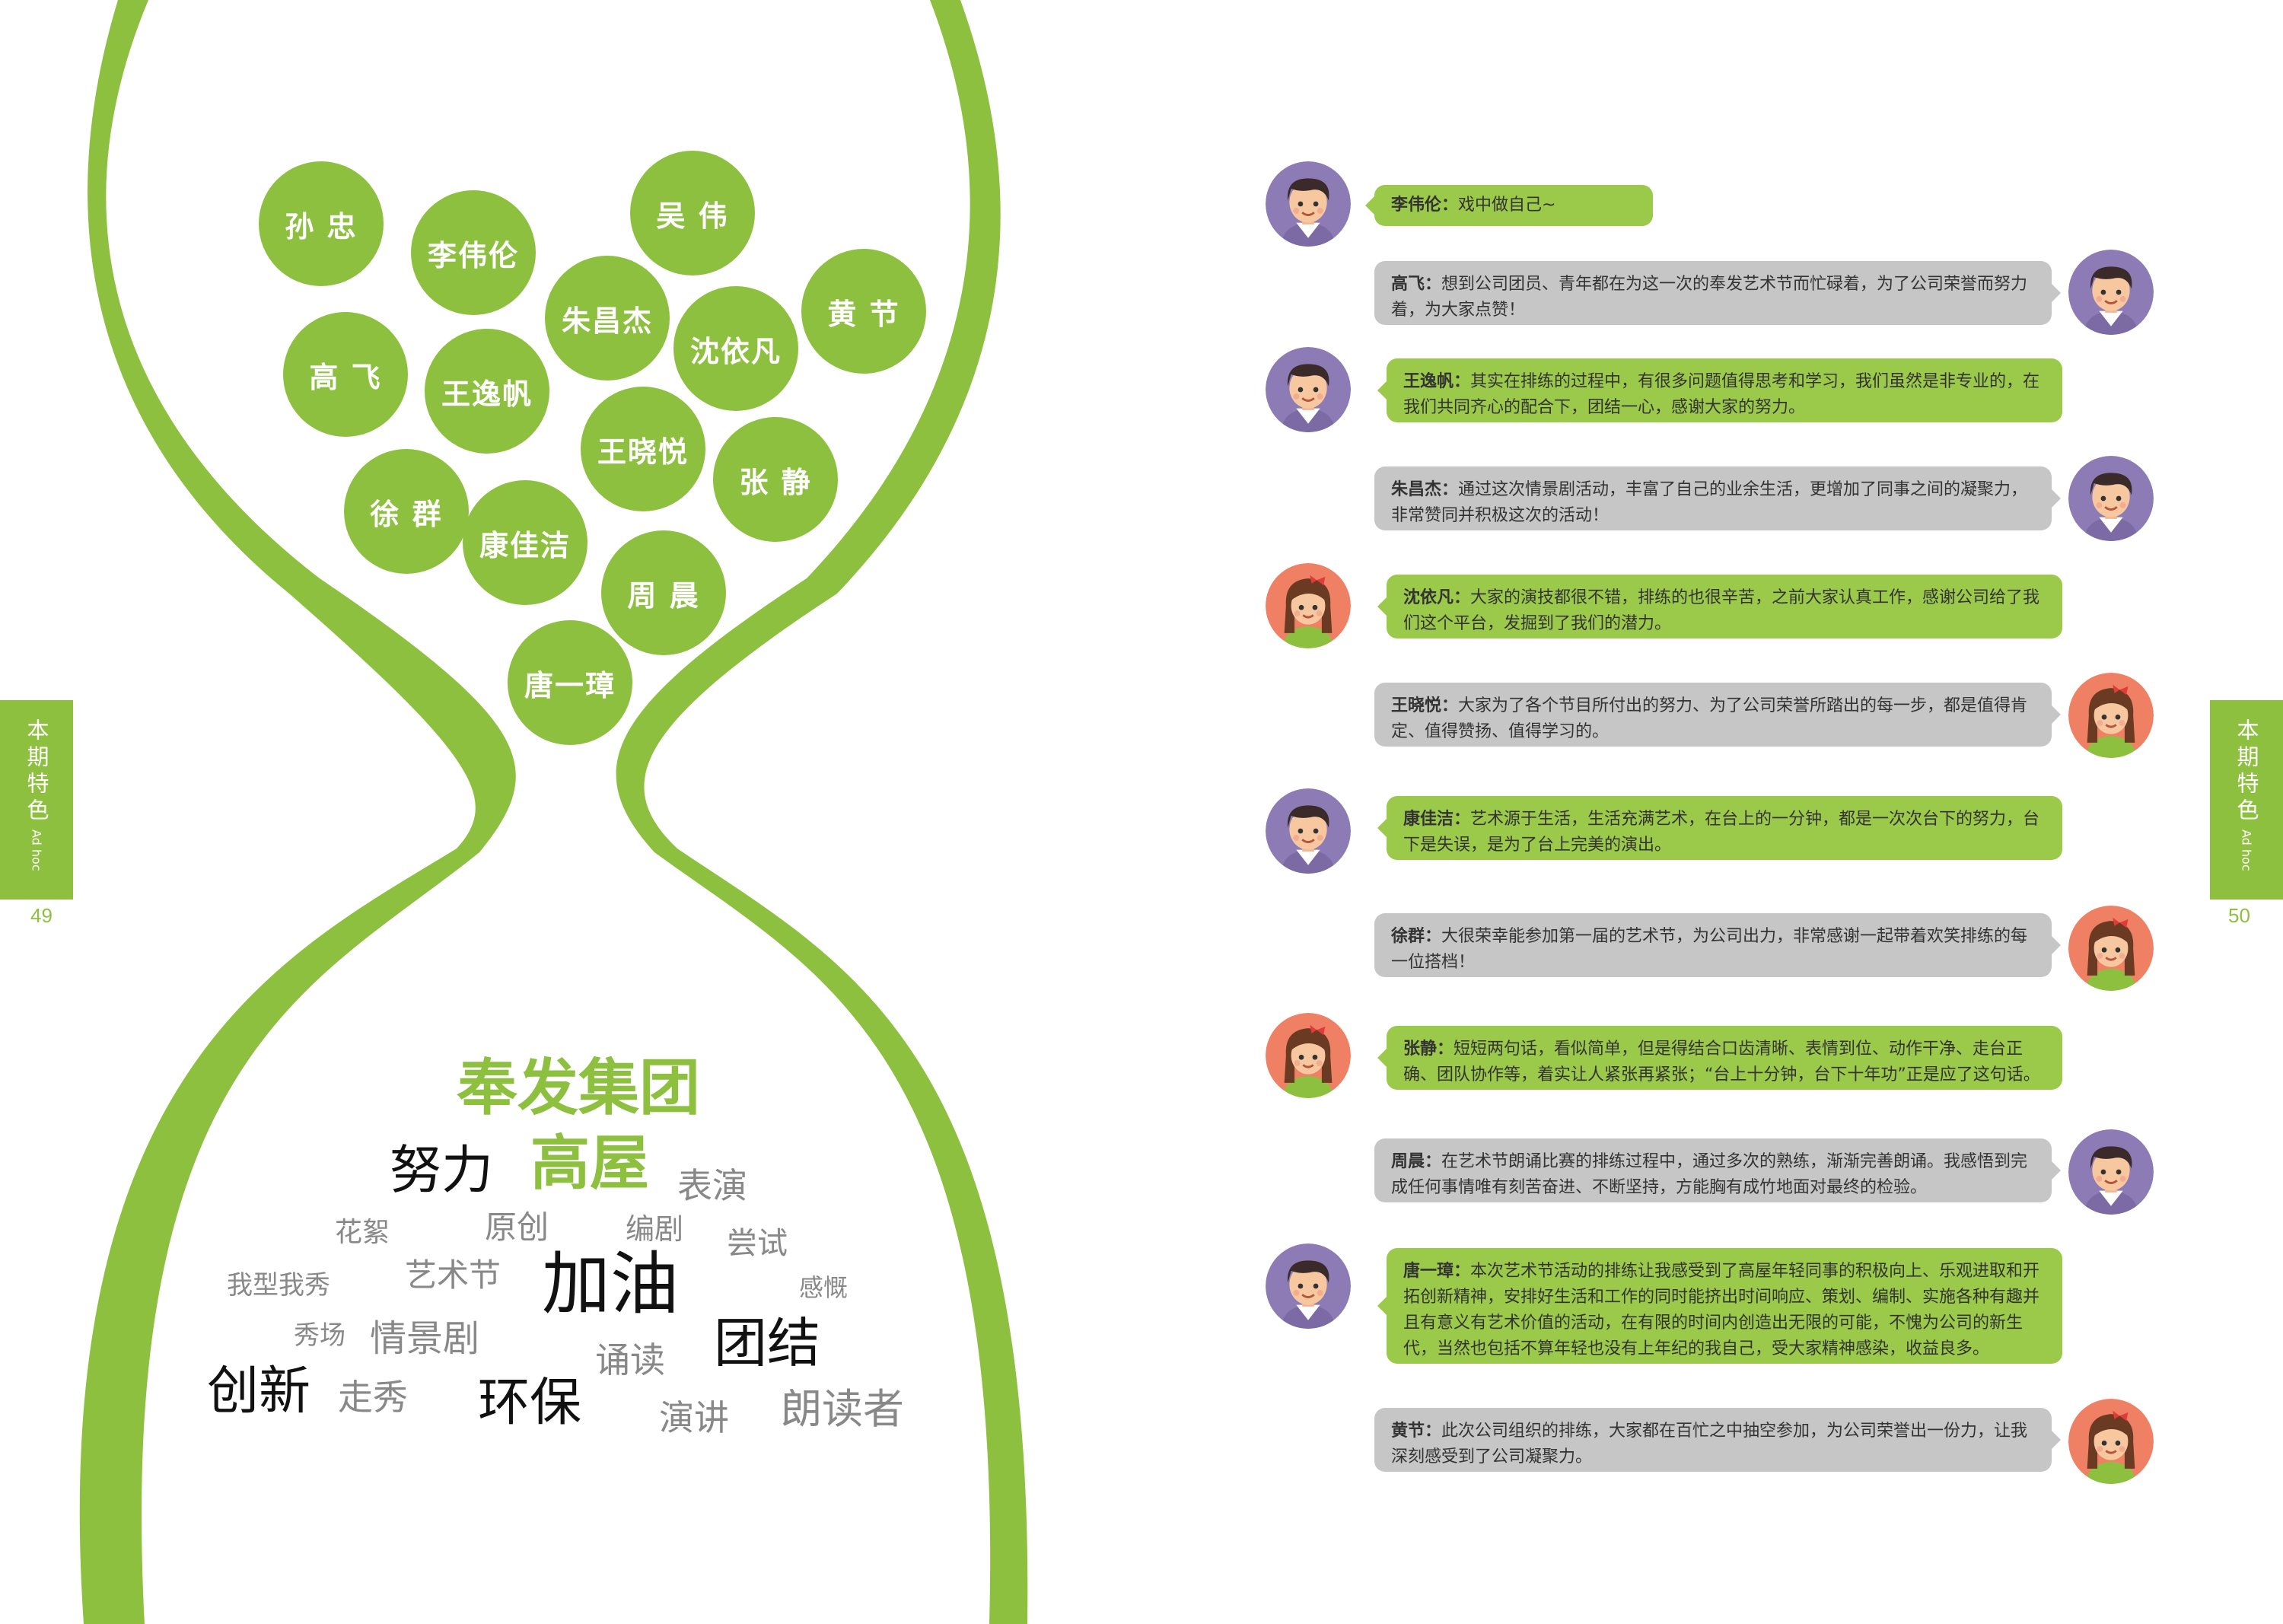 This screenshot has width=2283, height=1624. Describe the element at coordinates (694, 1417) in the screenshot. I see `word-cloud-word: 演讲` at that location.